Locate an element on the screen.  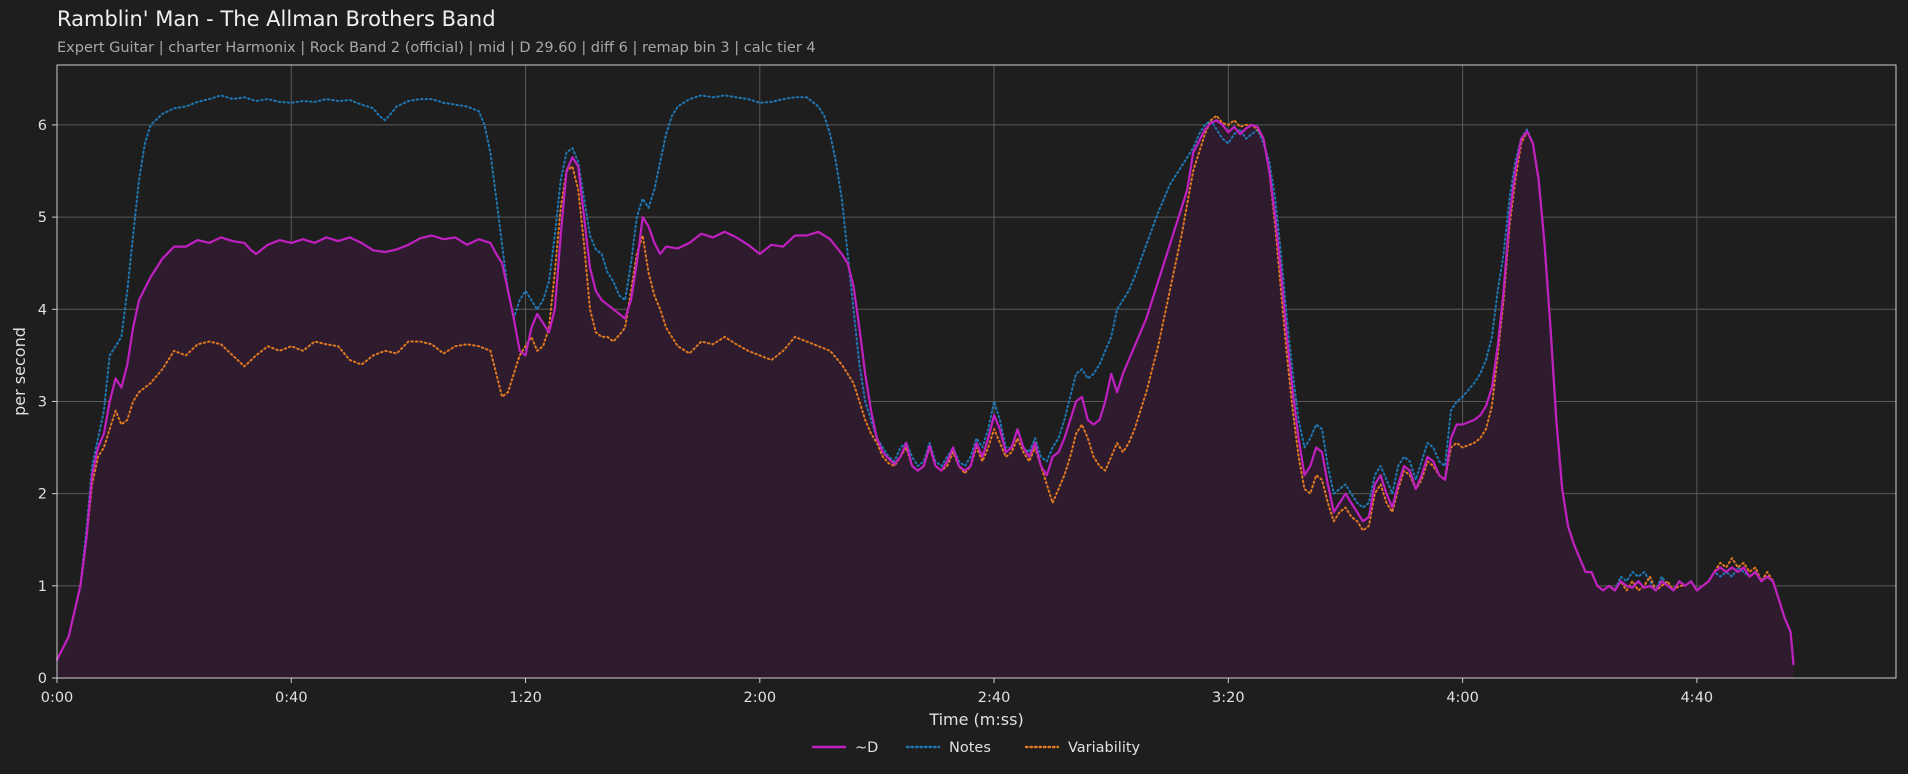
x-tick-label: 4:00 is located at coordinates (1462, 698).